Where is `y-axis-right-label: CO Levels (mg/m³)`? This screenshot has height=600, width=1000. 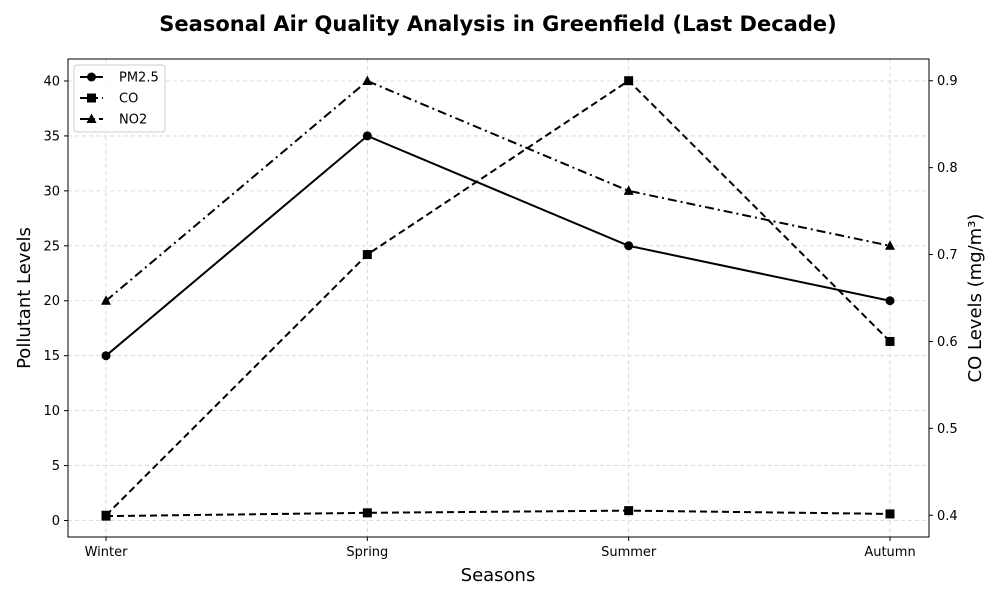
y-axis-right-label: CO Levels (mg/m³) is located at coordinates (975, 298).